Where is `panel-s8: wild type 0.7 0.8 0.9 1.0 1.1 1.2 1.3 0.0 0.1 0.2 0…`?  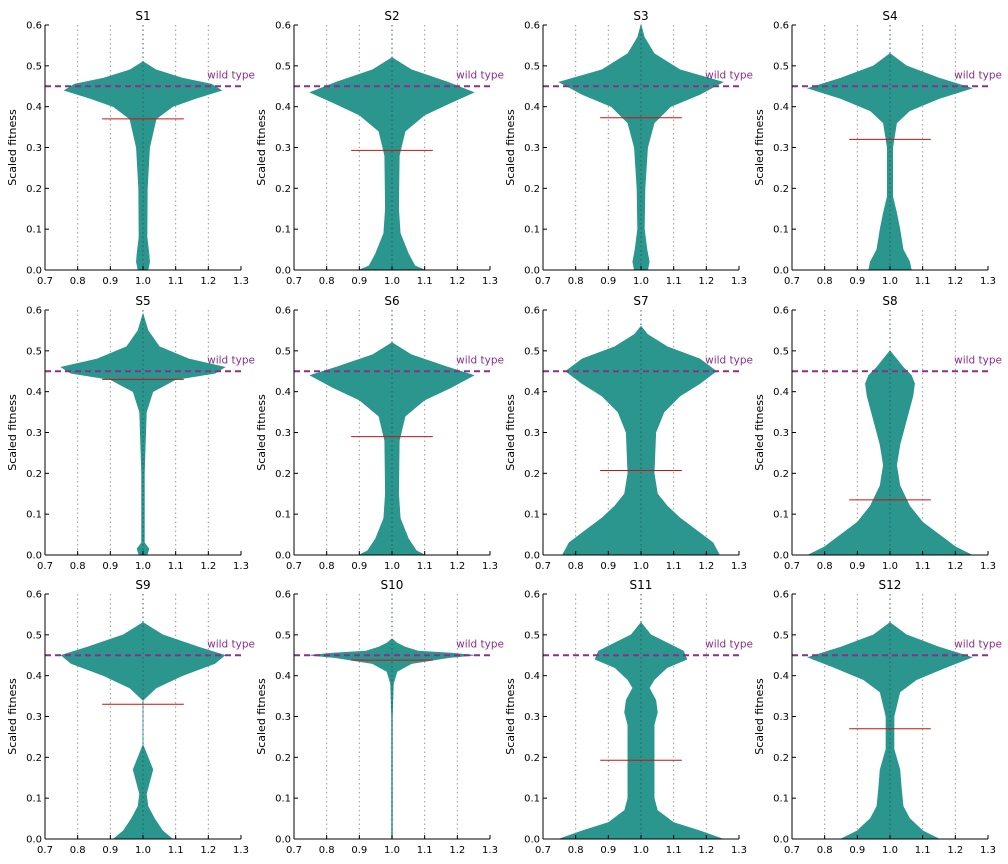
panel-s8: wild type 0.7 0.8 0.9 1.0 1.1 1.2 1.3 0.0 0.1 0.2 0… is located at coordinates (877, 433).